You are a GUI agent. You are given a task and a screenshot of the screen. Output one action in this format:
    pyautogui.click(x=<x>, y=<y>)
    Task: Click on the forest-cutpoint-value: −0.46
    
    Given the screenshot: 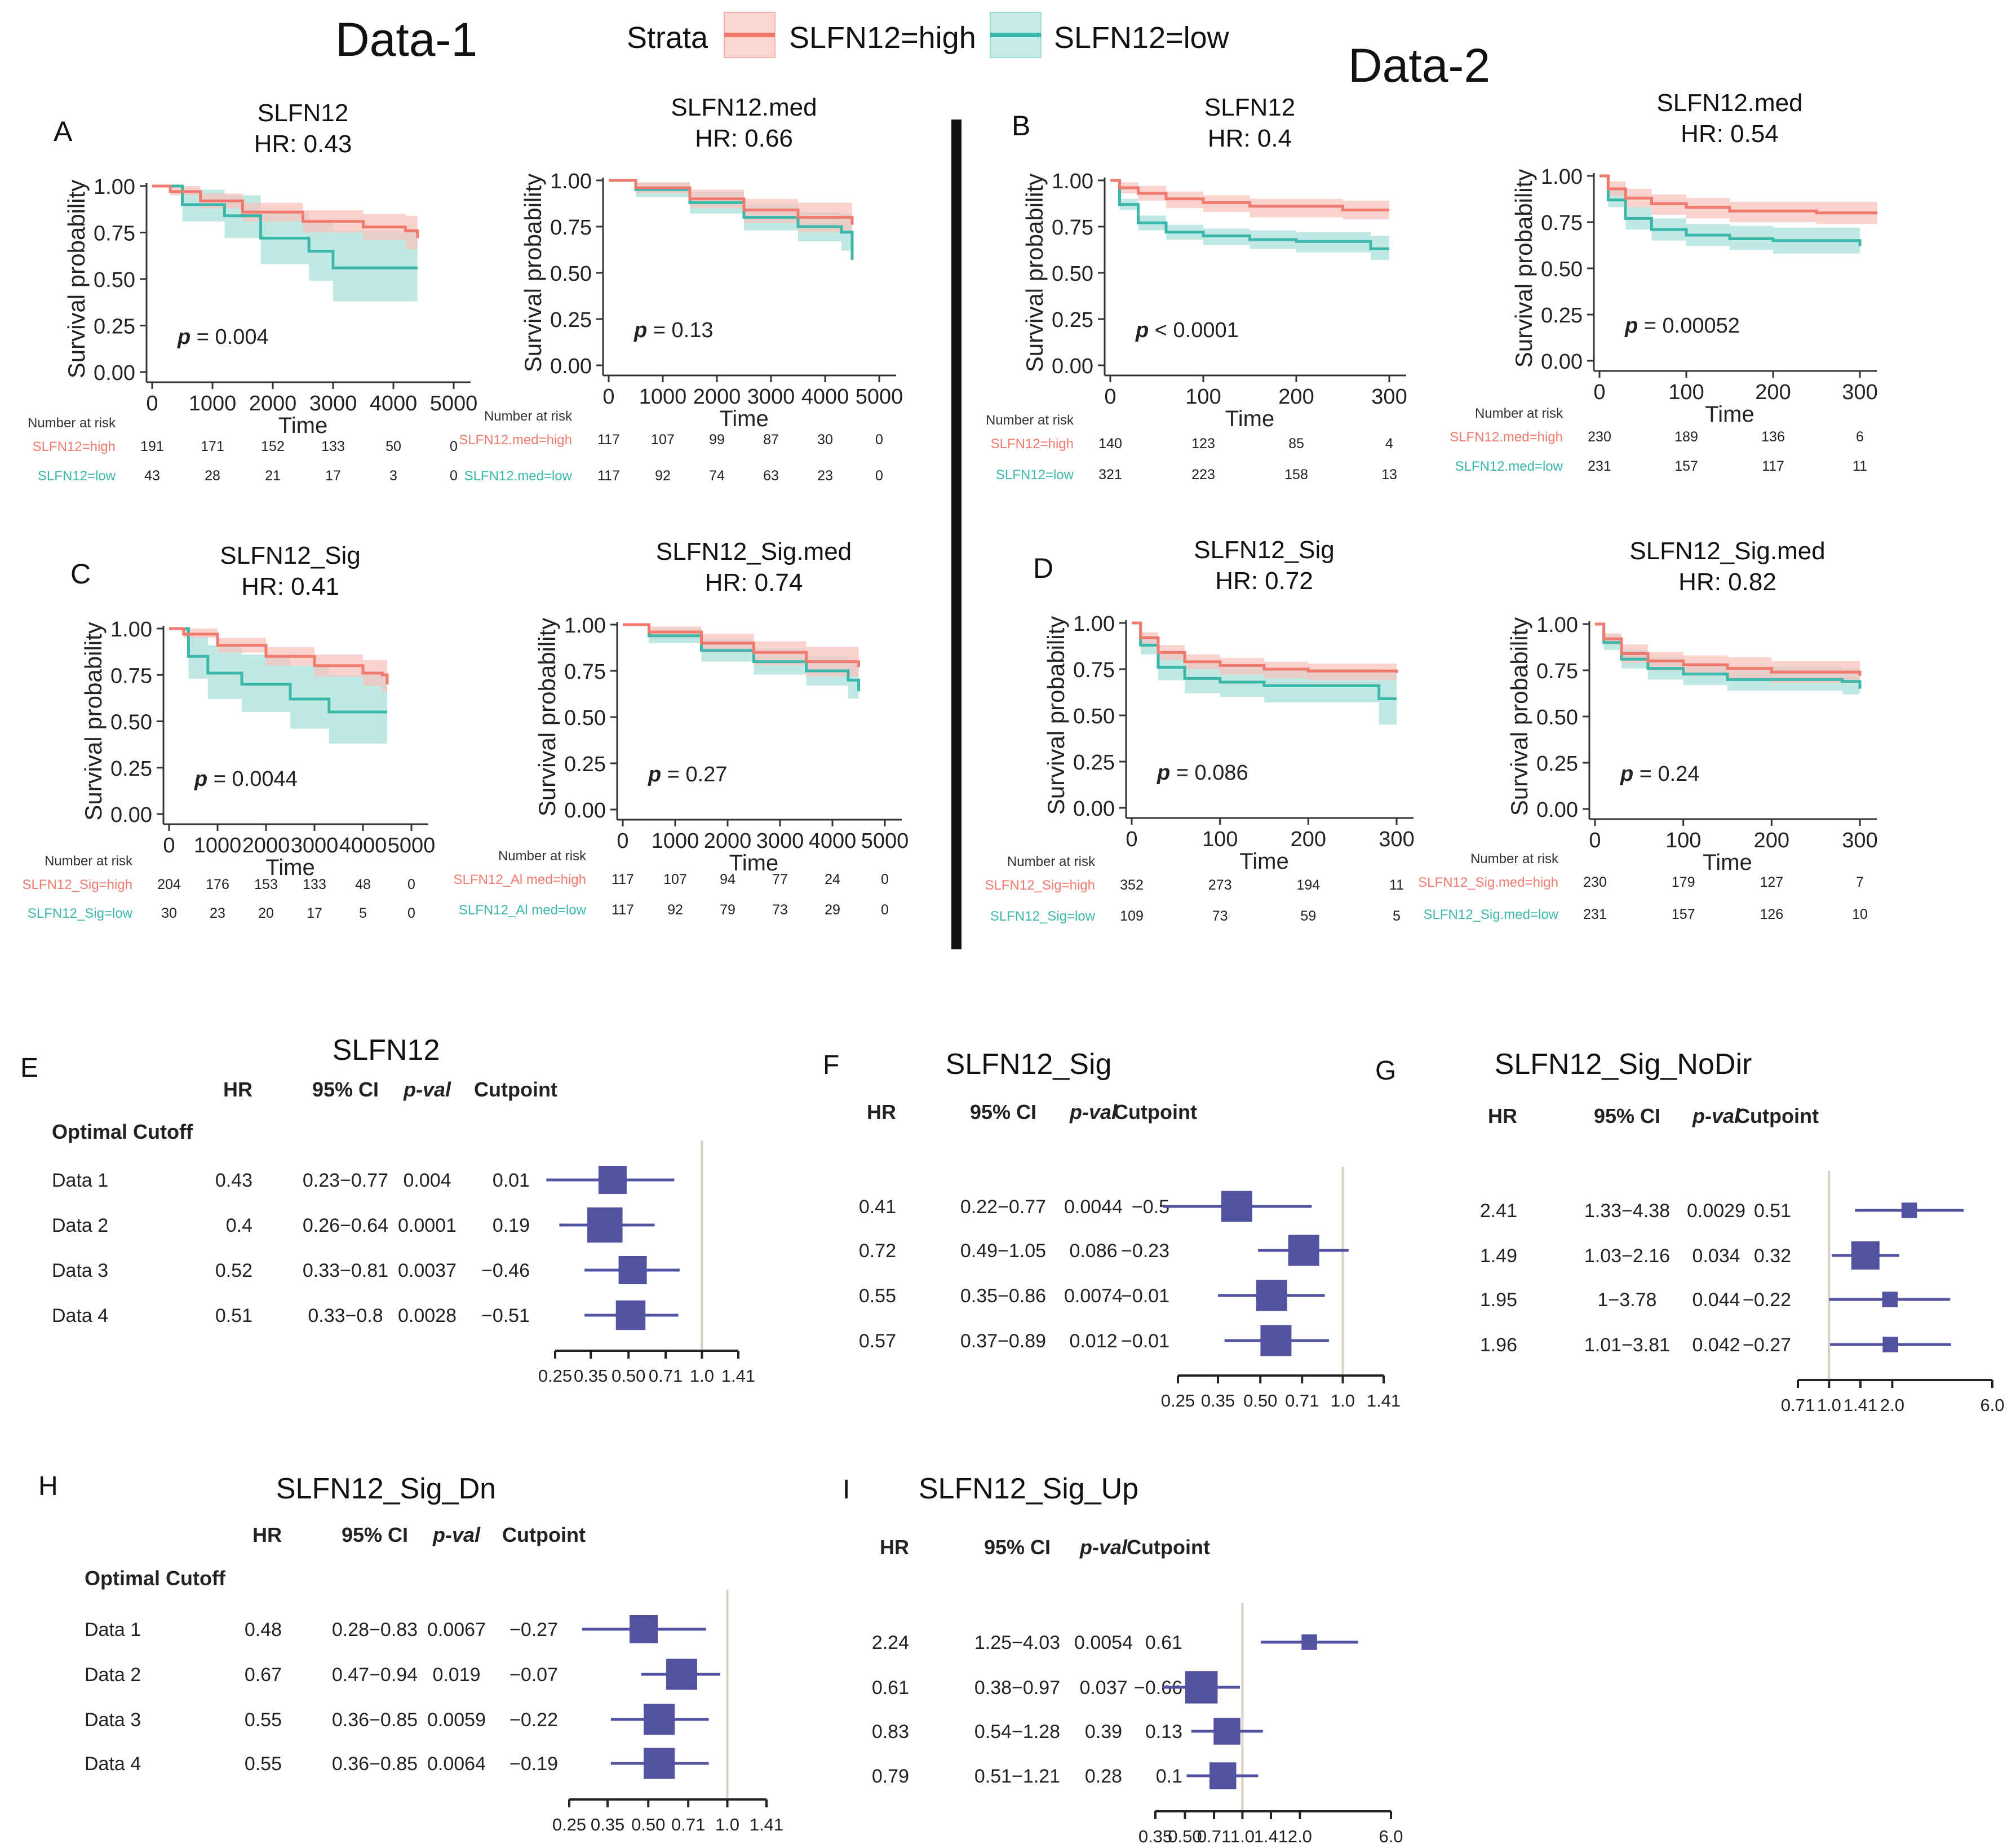 What is the action you would take?
    pyautogui.click(x=505, y=1270)
    